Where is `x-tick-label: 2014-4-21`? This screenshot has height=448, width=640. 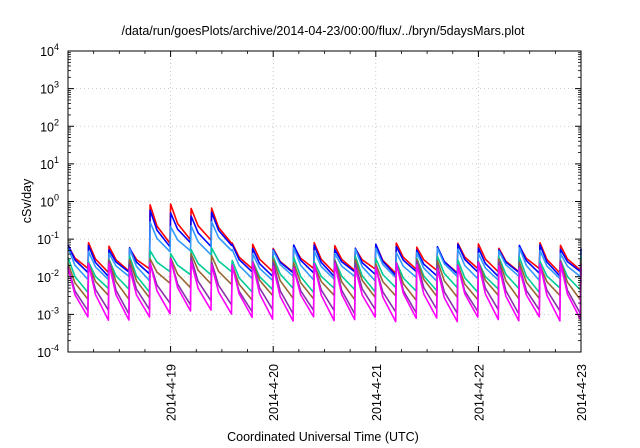
x-tick-label: 2014-4-21 is located at coordinates (377, 392).